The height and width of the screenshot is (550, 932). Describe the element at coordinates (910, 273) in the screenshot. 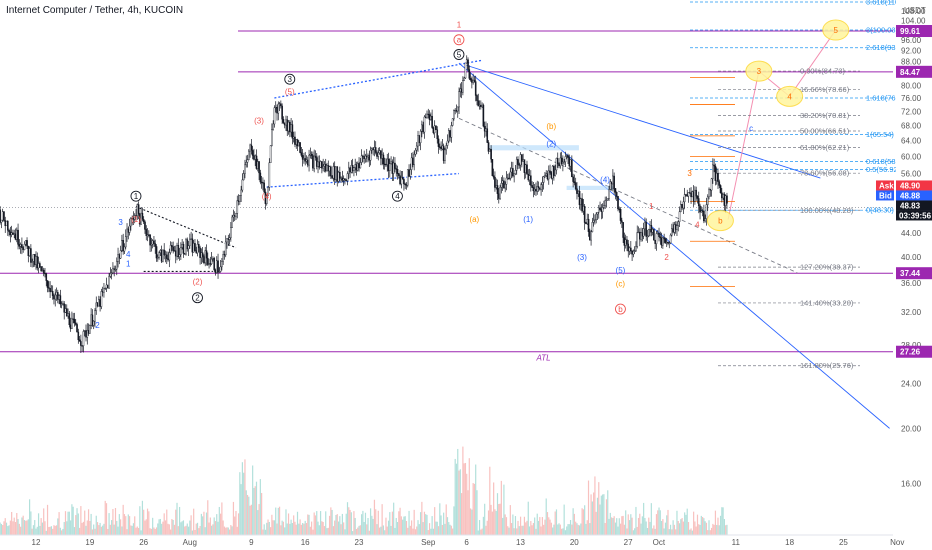

I see `level-tag-label: 37.44` at that location.